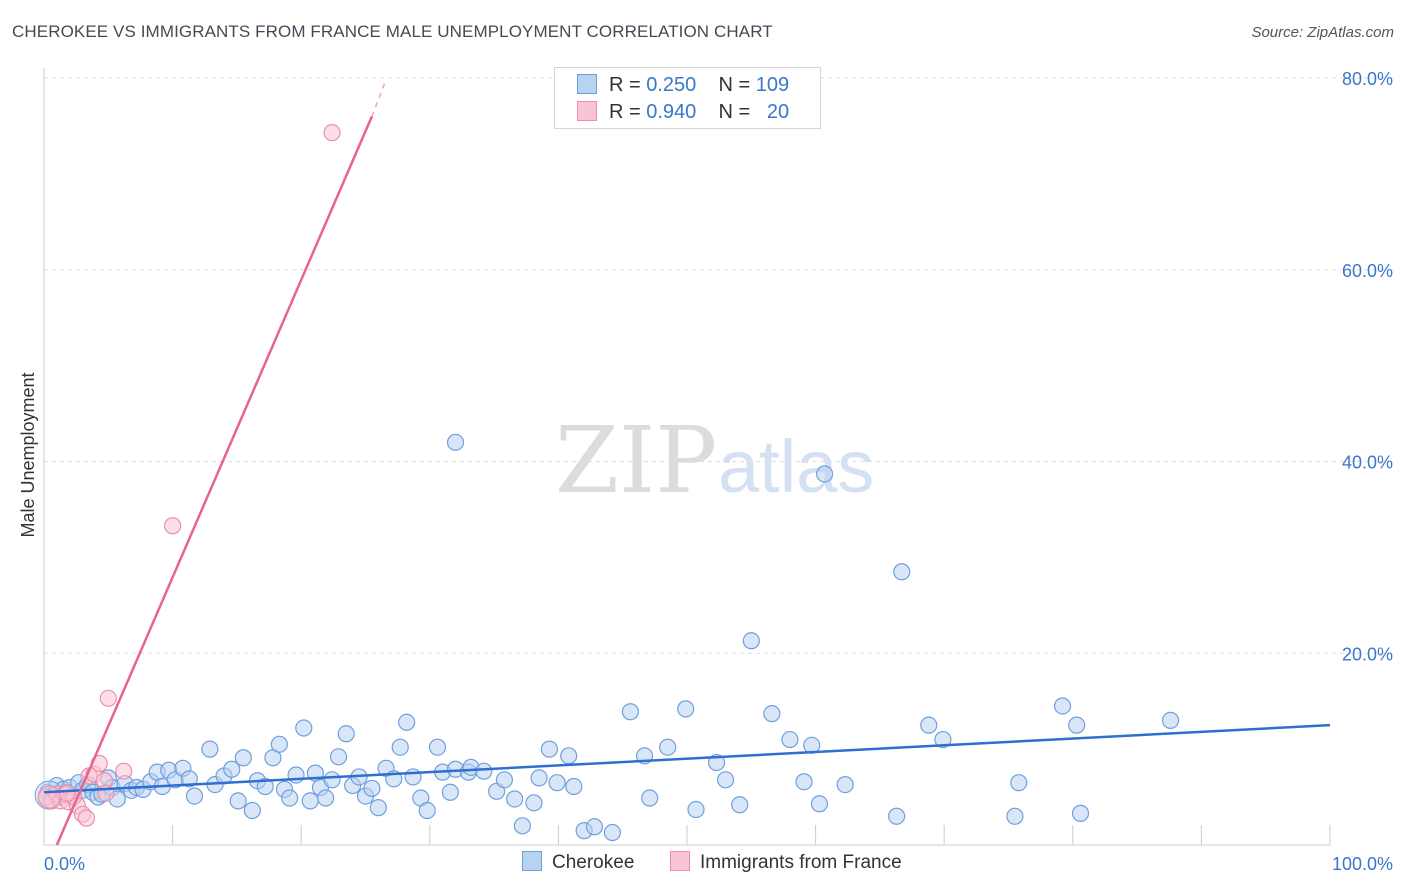  Describe the element at coordinates (687, 758) in the screenshot. I see `cherokee-trendline` at that location.